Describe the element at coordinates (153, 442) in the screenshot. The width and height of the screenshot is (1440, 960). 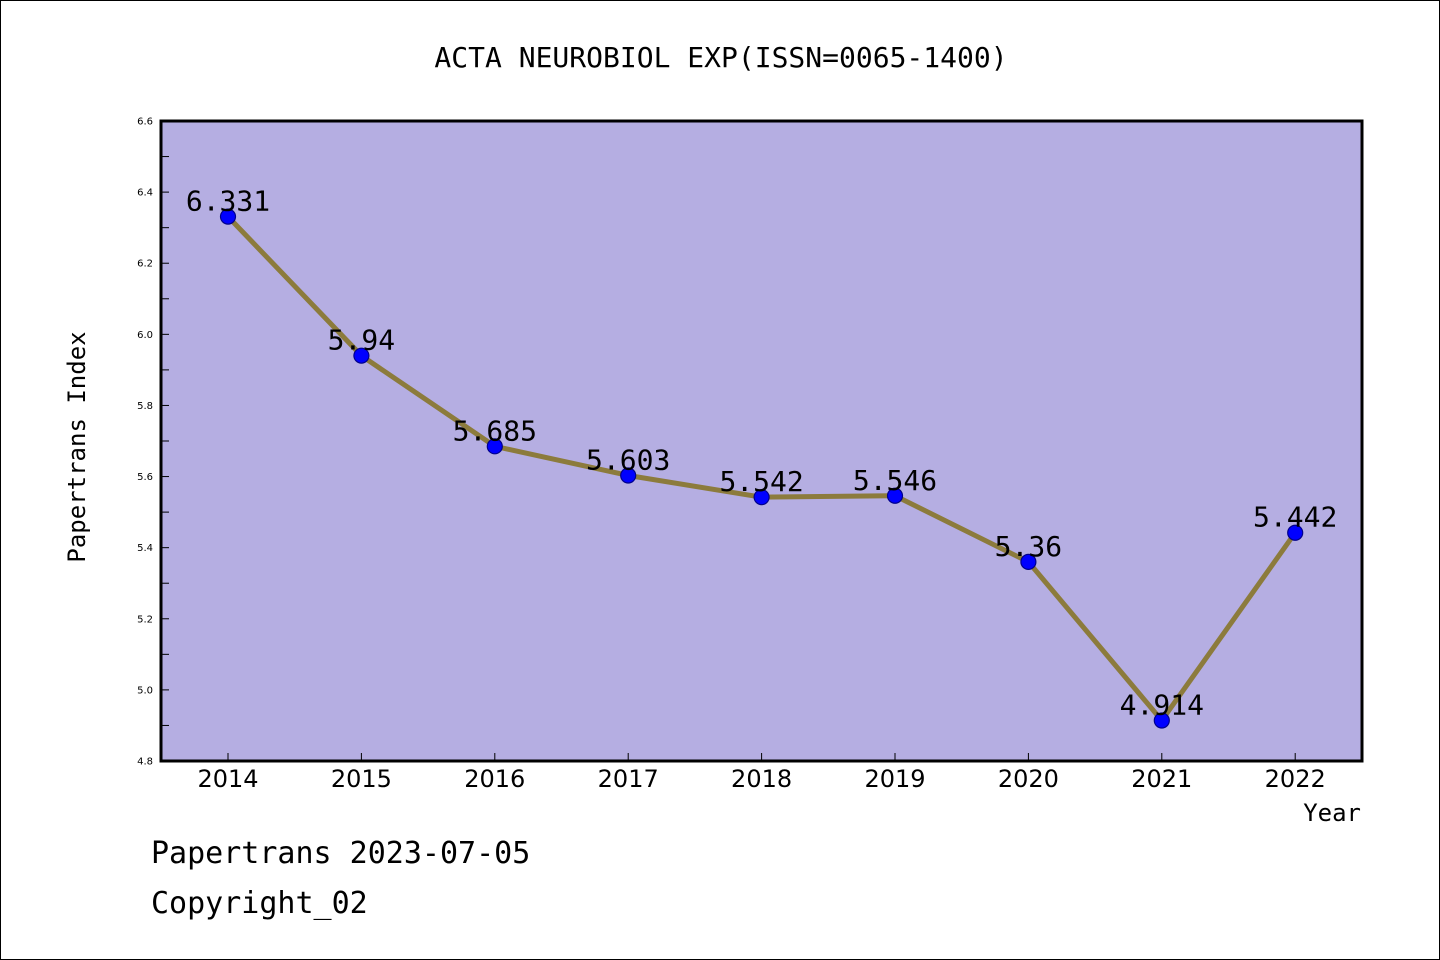
I see `y-axis: 4.8 5.0 5.2 5.4 5.6 5.8 6.0 6.2 6.4 6.6` at that location.